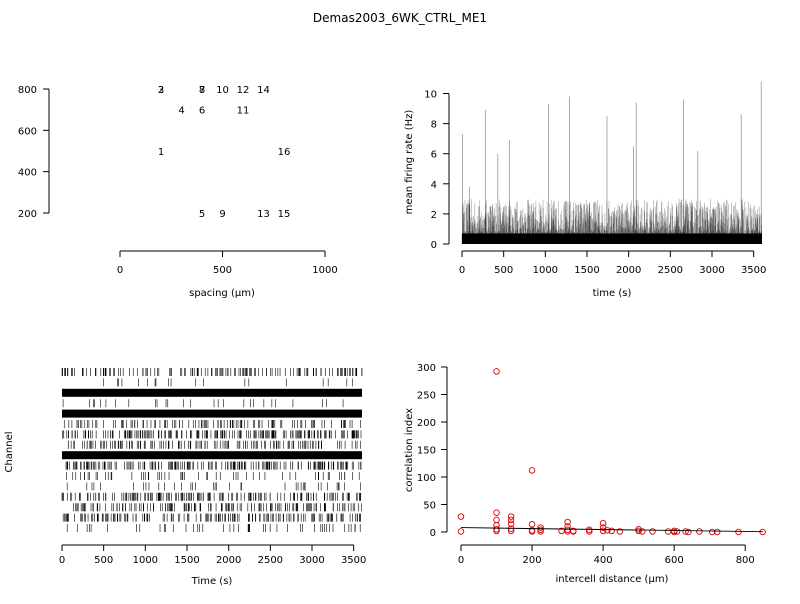 This screenshot has height=604, width=800. What do you see at coordinates (503, 270) in the screenshot?
I see `firing-rate-x-tick-label: 500` at bounding box center [503, 270].